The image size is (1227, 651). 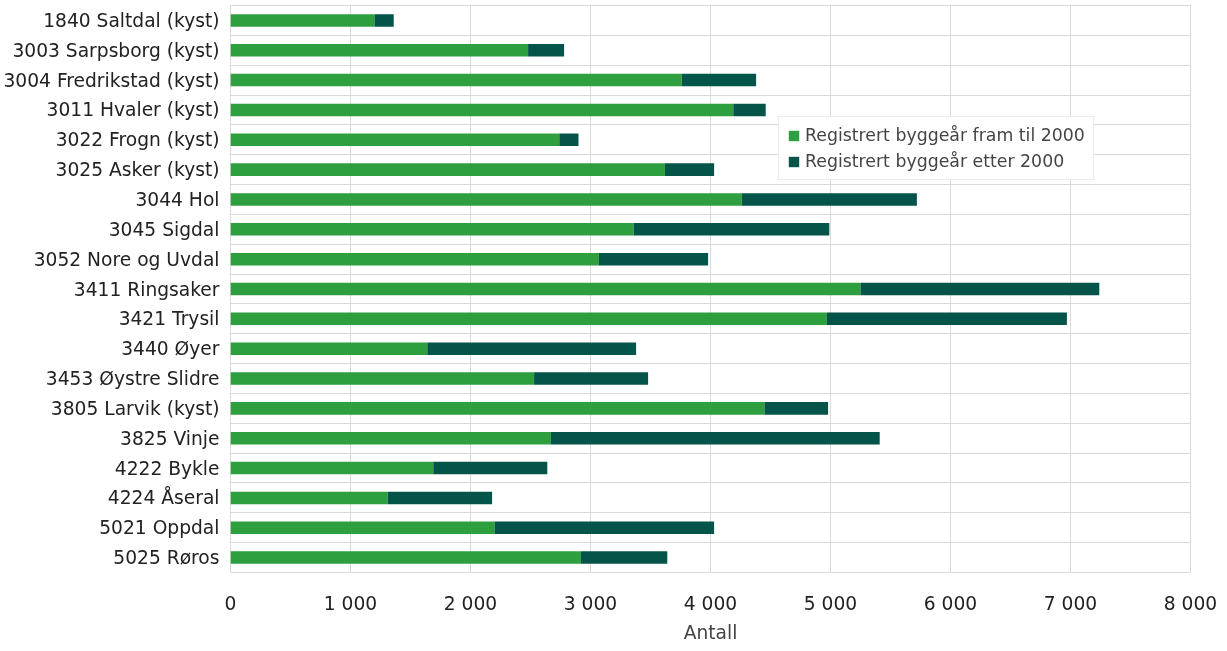 I want to click on x-tick-label: 5 000, so click(x=830, y=603).